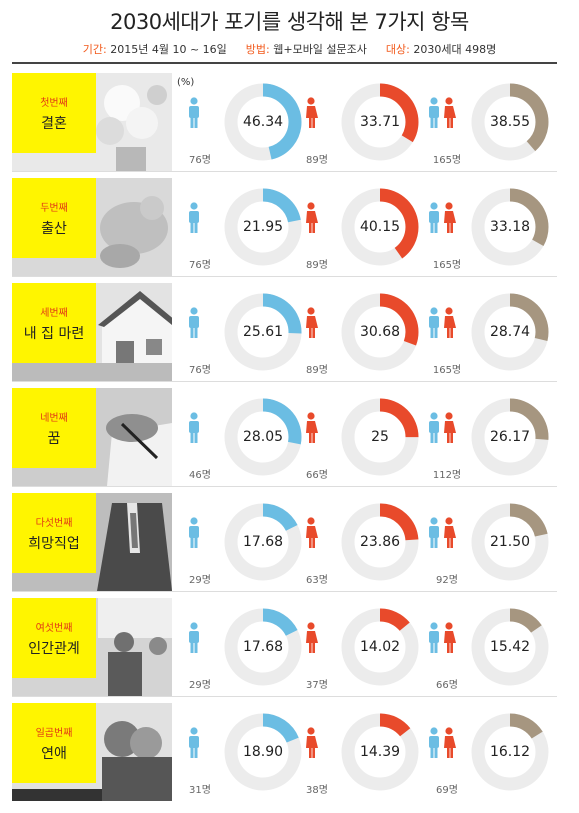 Image resolution: width=579 pixels, height=813 pixels. What do you see at coordinates (54, 523) in the screenshot?
I see `category-order: 다섯번째` at bounding box center [54, 523].